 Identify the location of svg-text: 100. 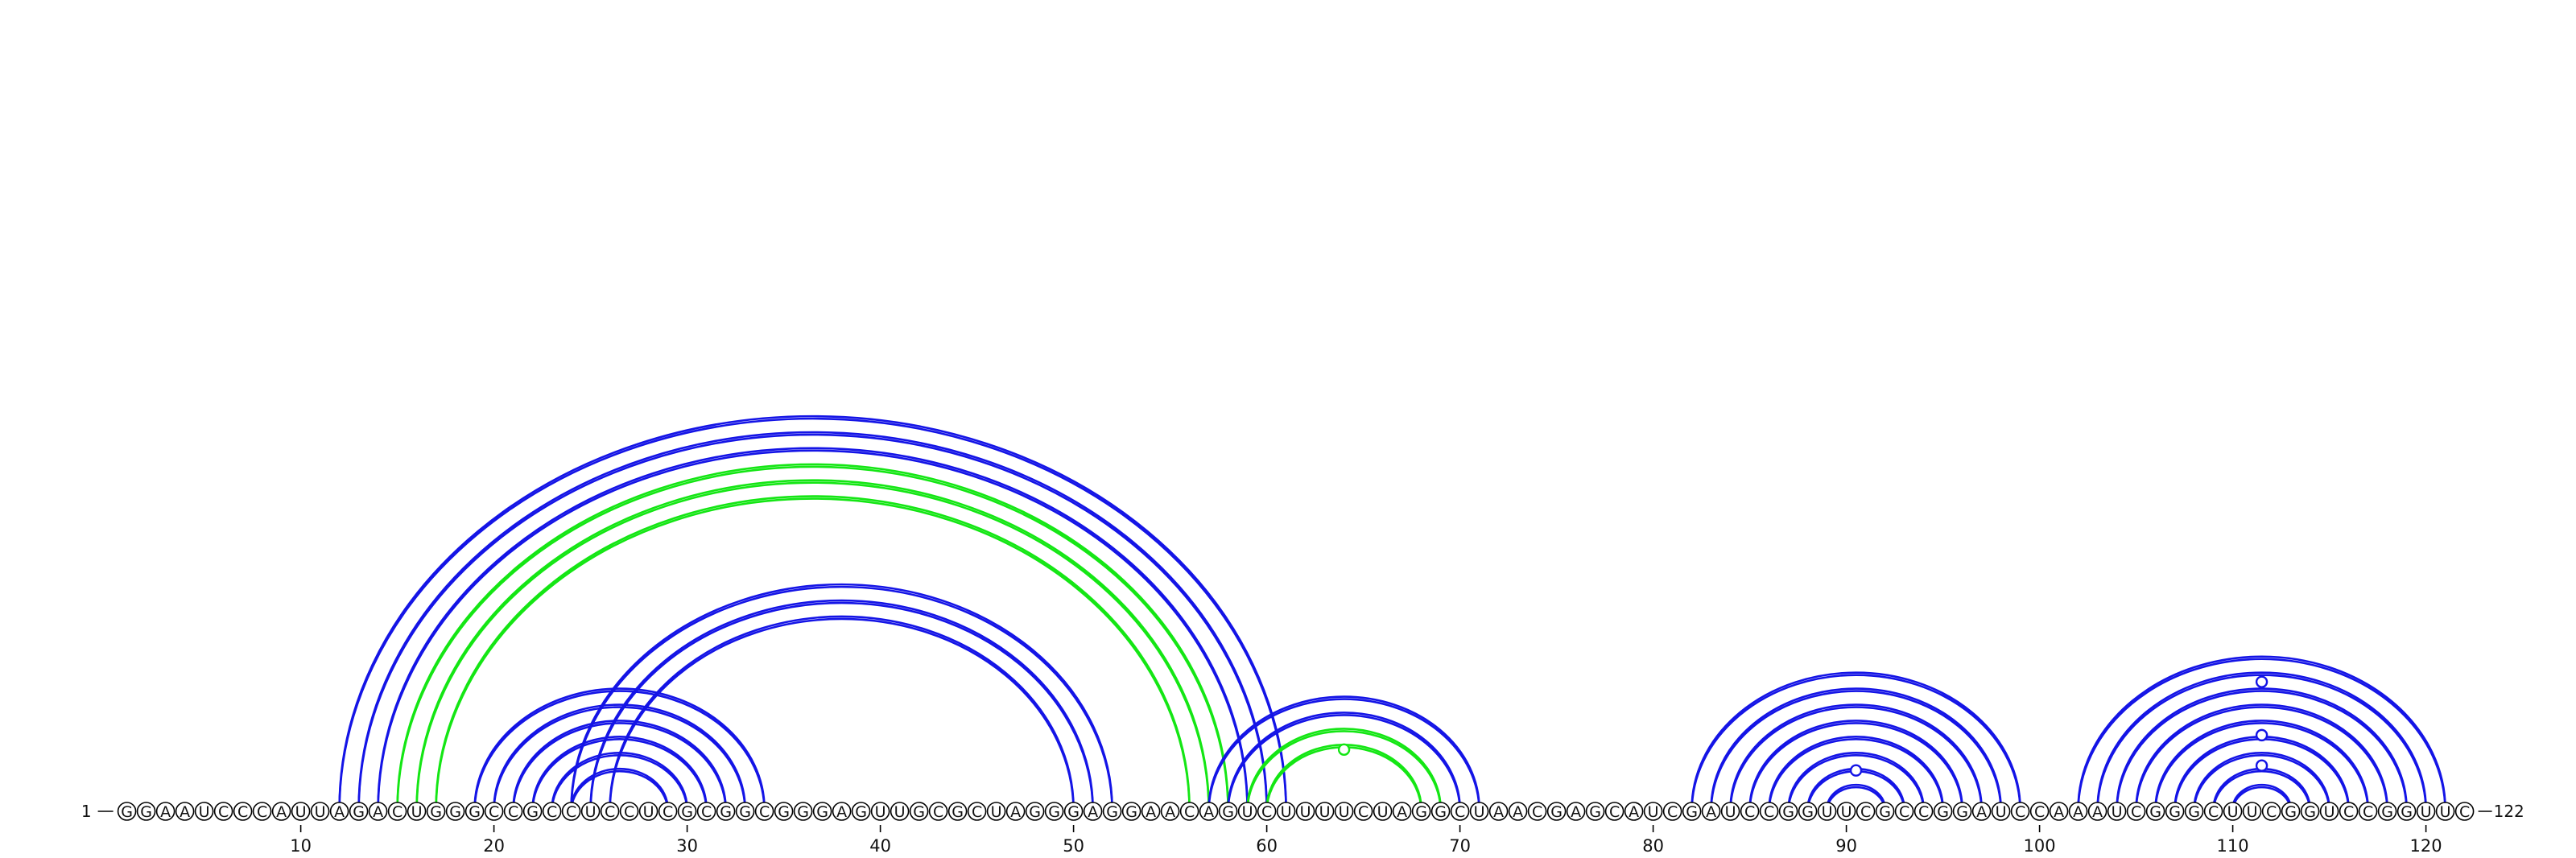
(2040, 846).